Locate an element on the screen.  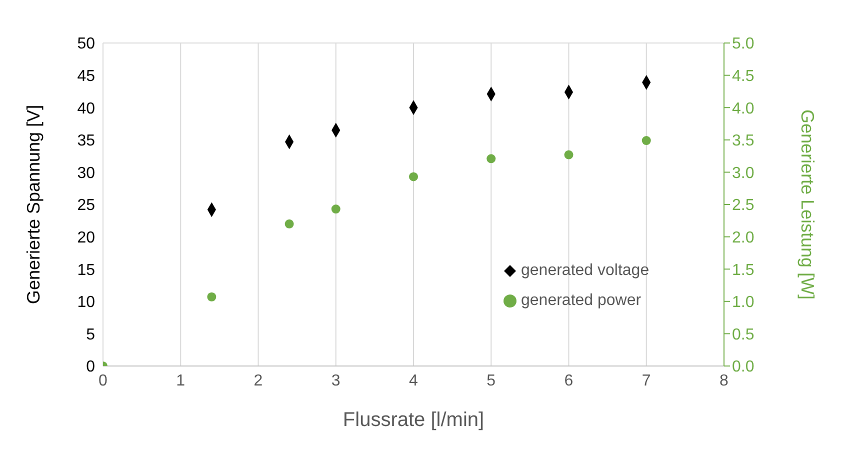
legend-label: generated power is located at coordinates (581, 301).